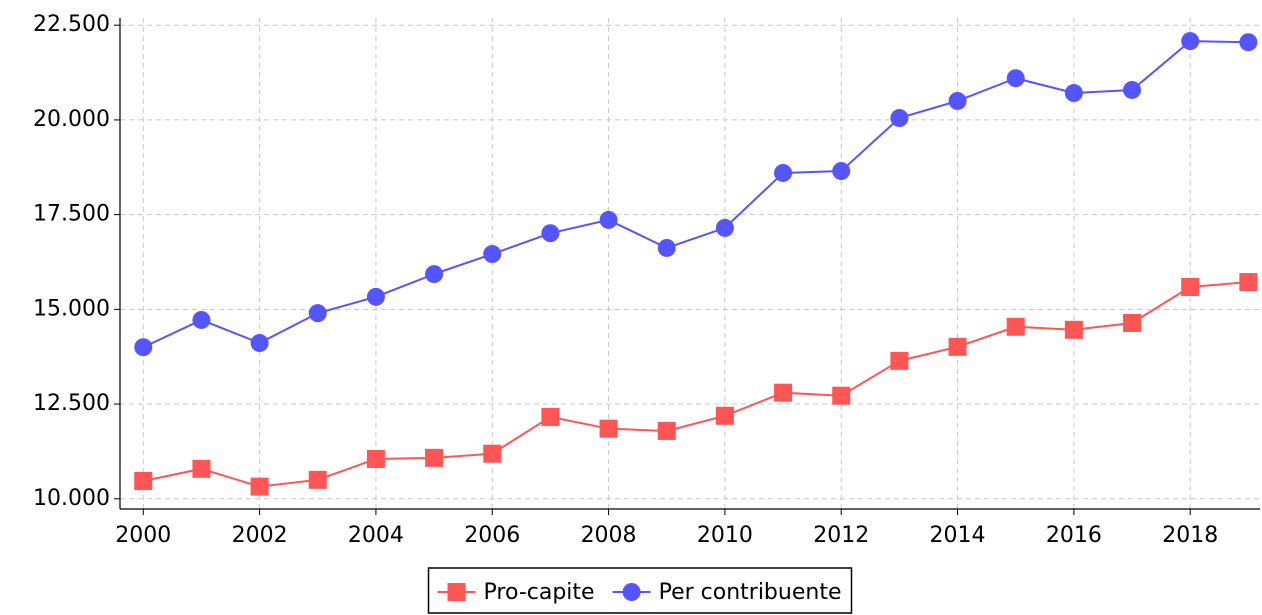 Image resolution: width=1262 pixels, height=615 pixels. I want to click on y-tick-label: 15.000, so click(71, 308).